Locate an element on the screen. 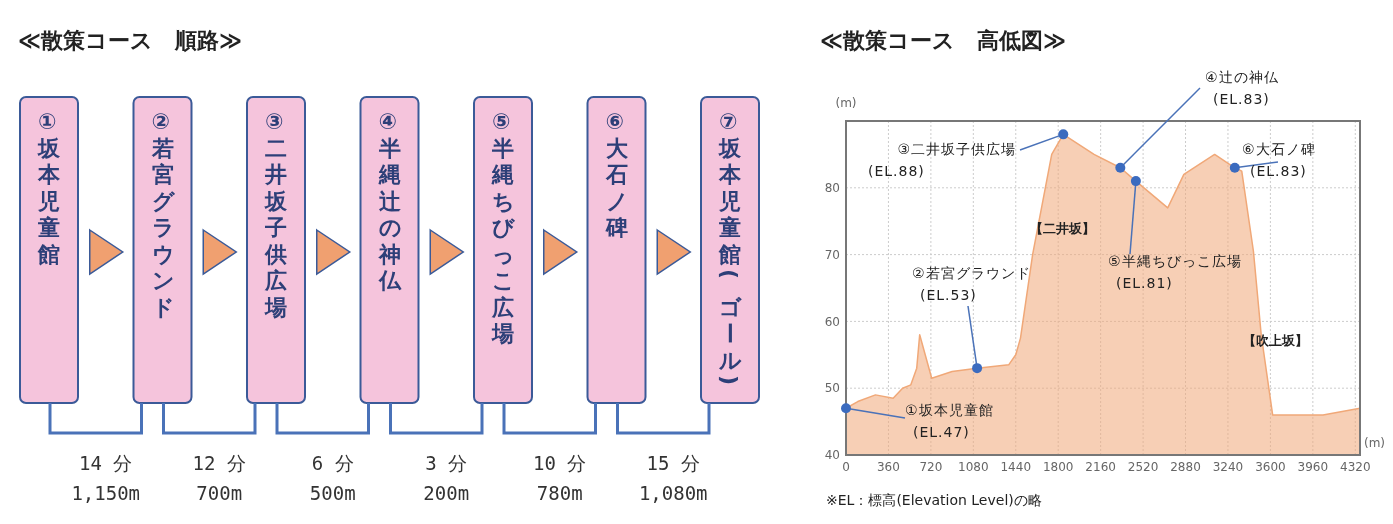 The width and height of the screenshot is (1393, 524). x-tick-label: 3600 is located at coordinates (1270, 467).